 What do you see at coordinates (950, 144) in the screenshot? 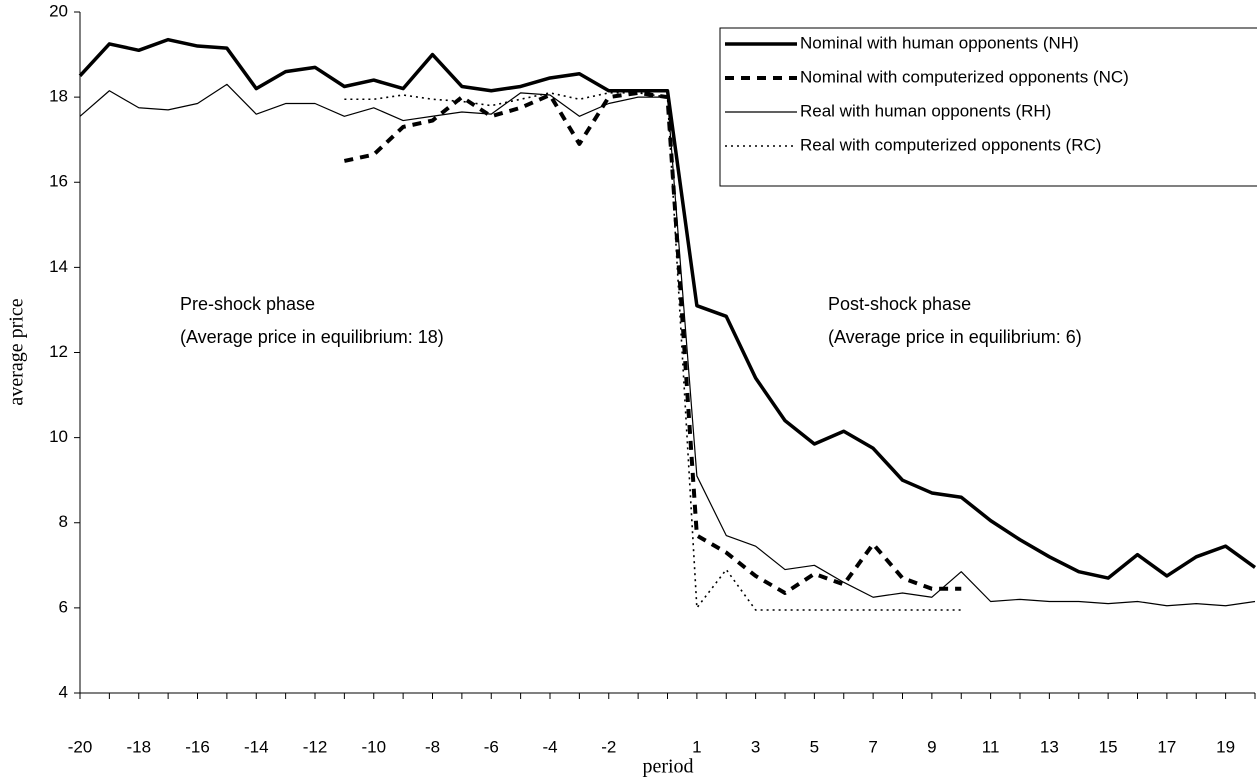
I see `legend-label: Real with computerized opponents (RC)` at bounding box center [950, 144].